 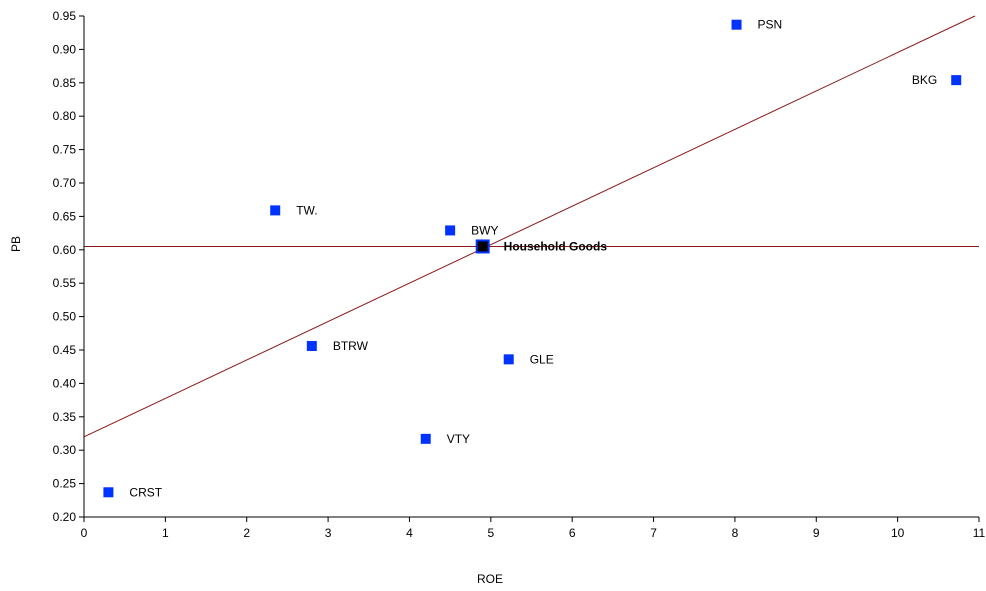 What do you see at coordinates (65, 183) in the screenshot?
I see `y-tick-label: 0.70` at bounding box center [65, 183].